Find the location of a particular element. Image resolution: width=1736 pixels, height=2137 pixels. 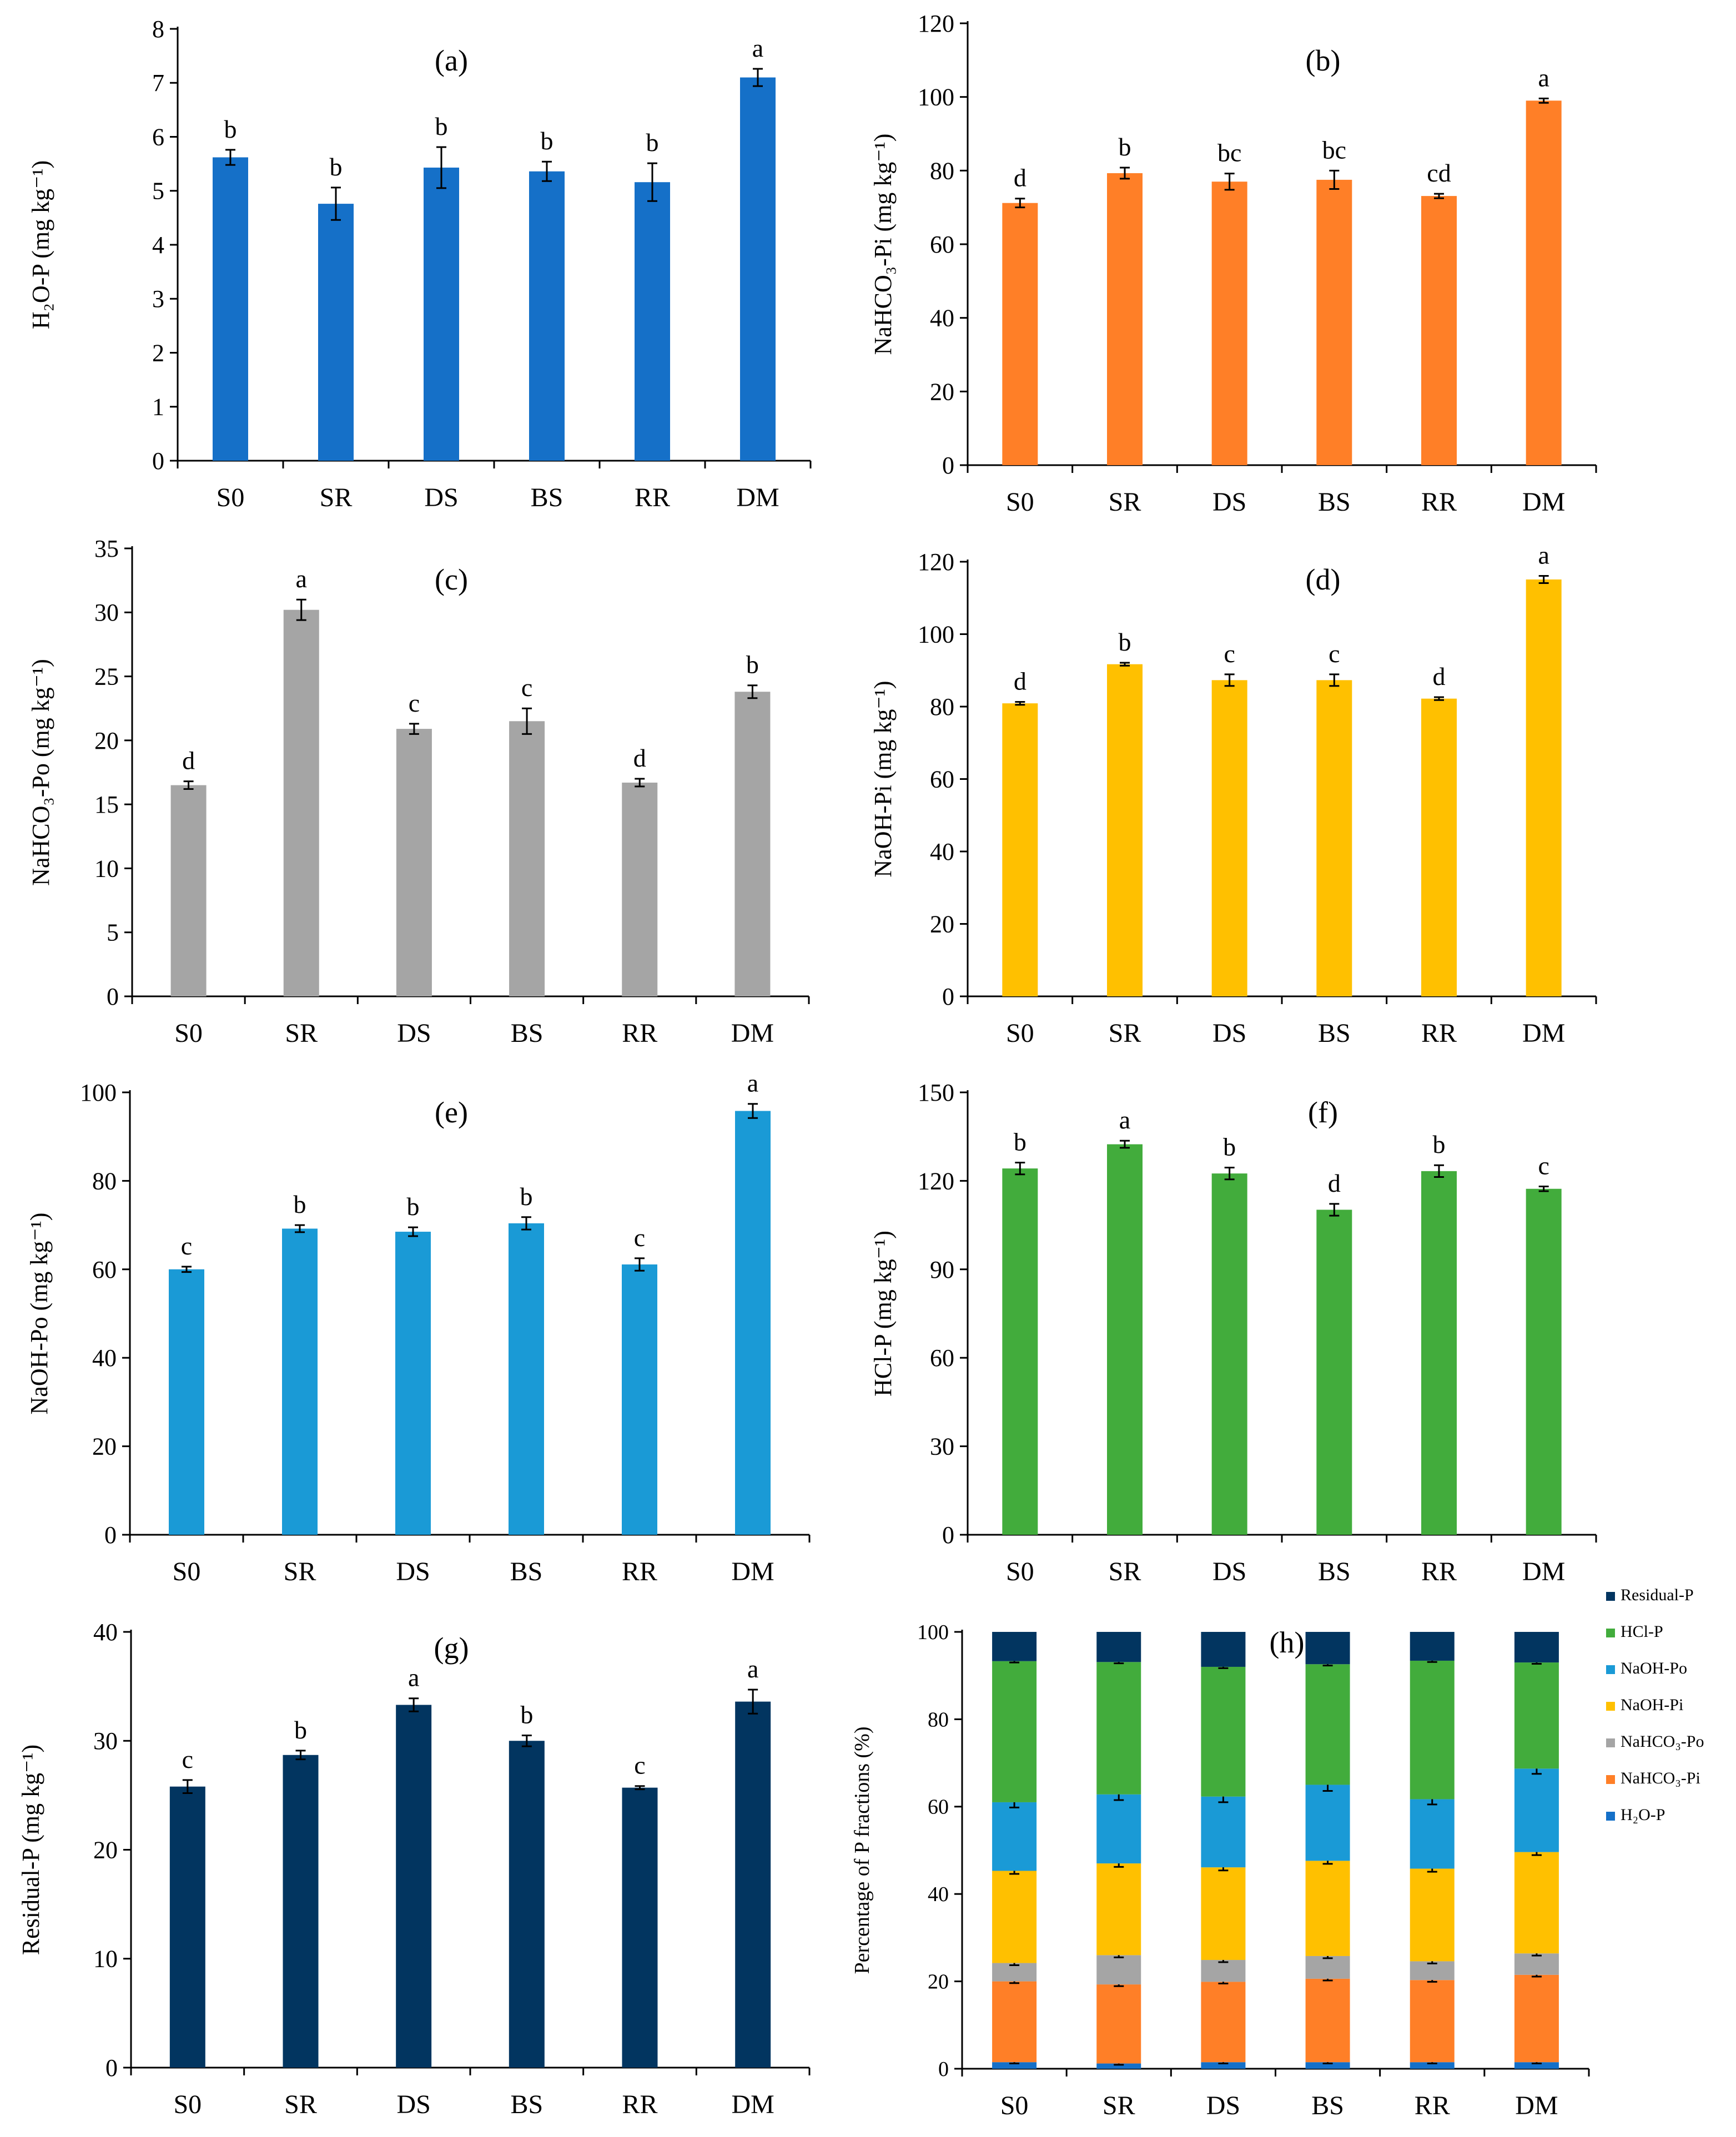

y-tick-label: 60 is located at coordinates (939, 1807).